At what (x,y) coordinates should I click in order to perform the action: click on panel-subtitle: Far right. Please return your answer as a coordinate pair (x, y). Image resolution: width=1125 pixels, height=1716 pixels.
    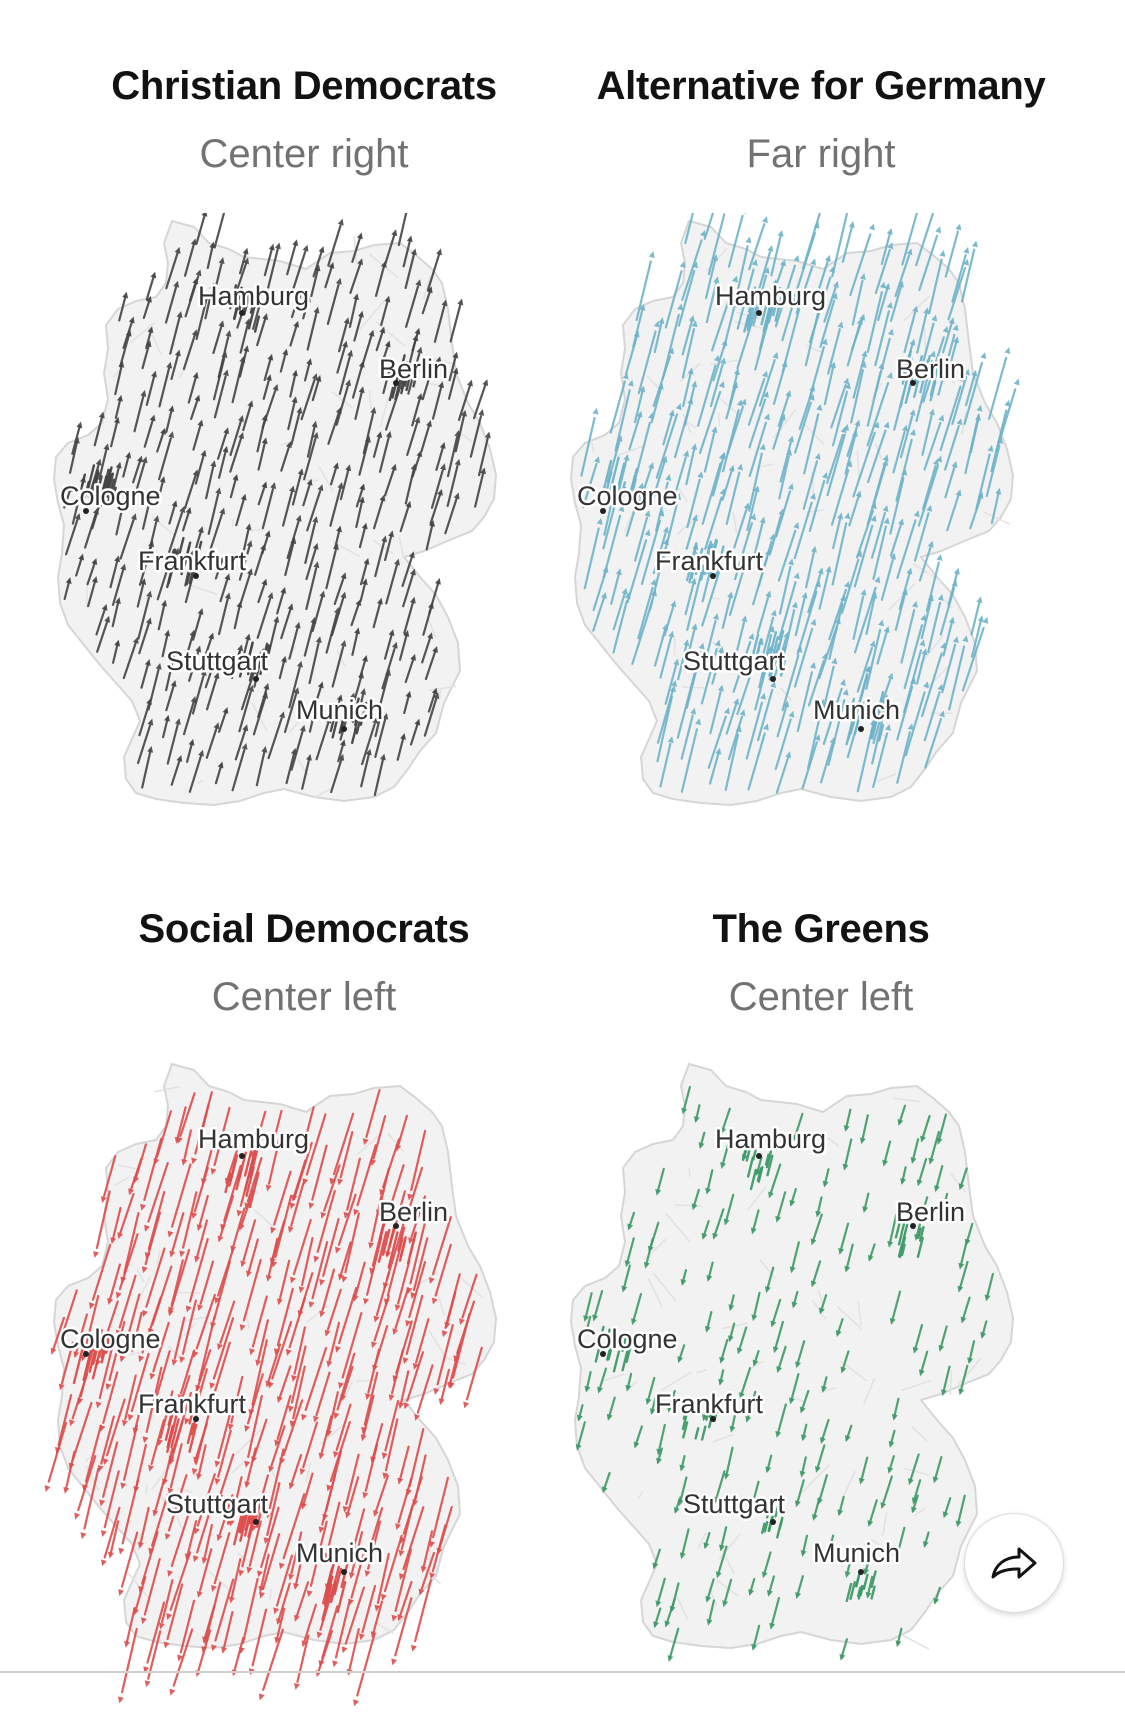
    Looking at the image, I should click on (821, 154).